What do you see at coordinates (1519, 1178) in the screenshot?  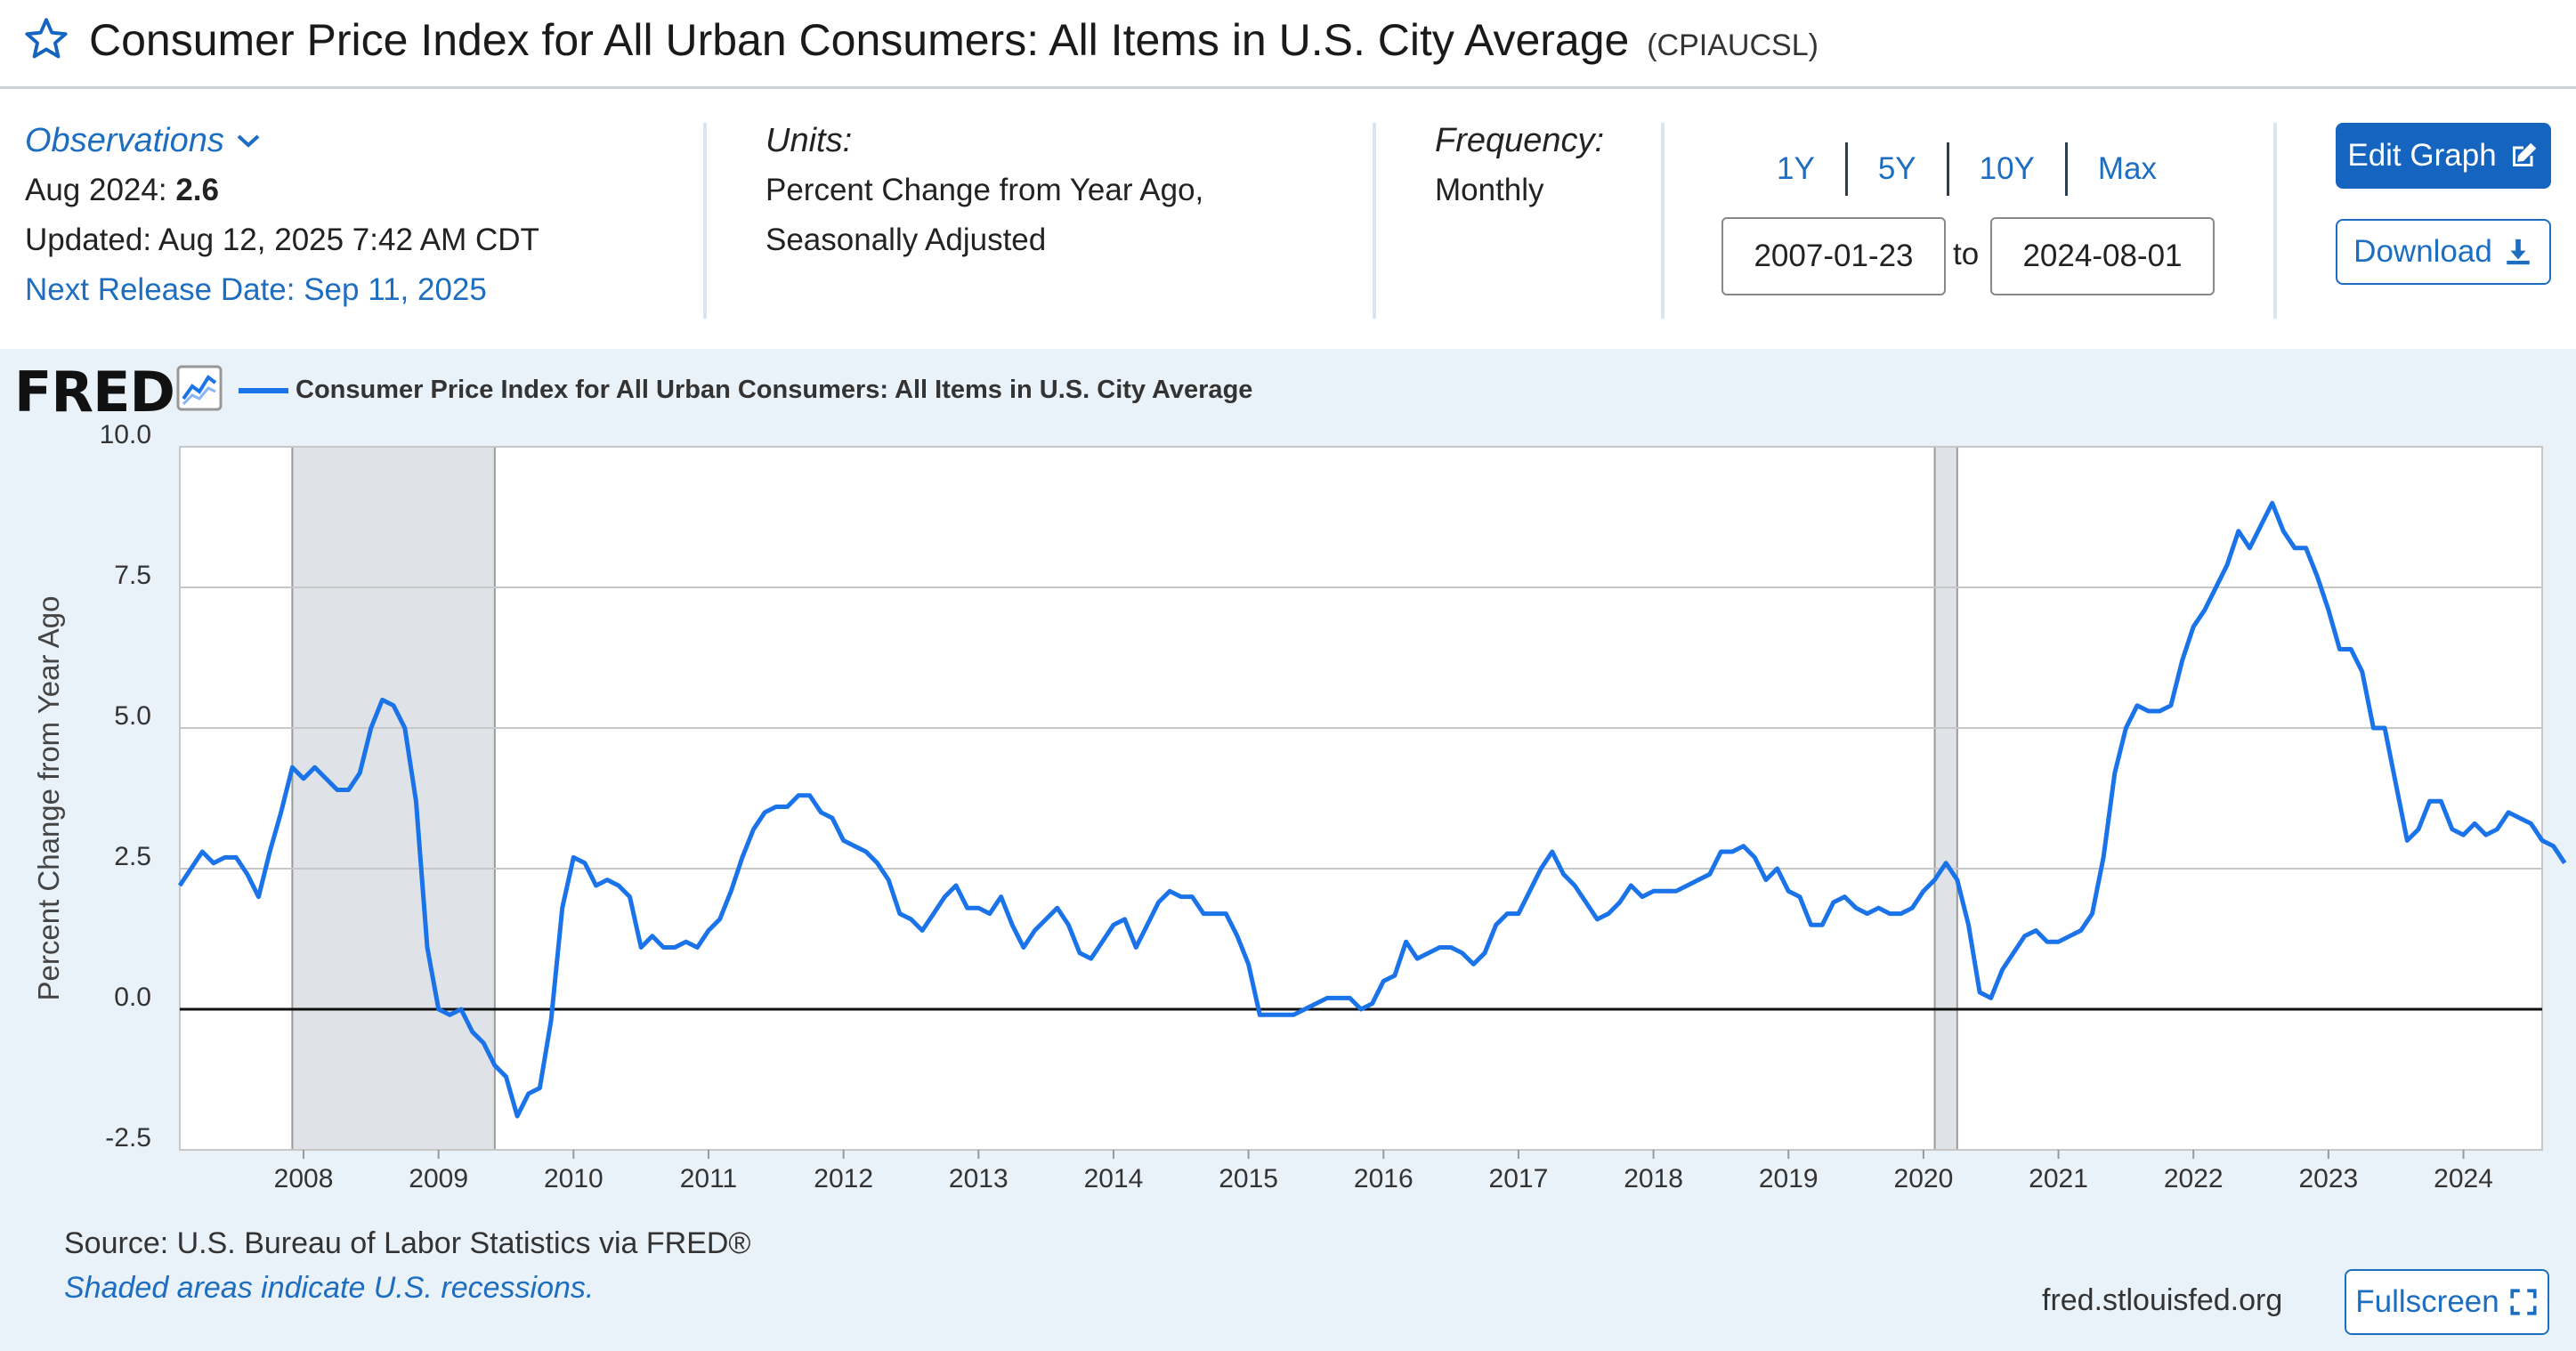 I see `x-tick-label: 2017` at bounding box center [1519, 1178].